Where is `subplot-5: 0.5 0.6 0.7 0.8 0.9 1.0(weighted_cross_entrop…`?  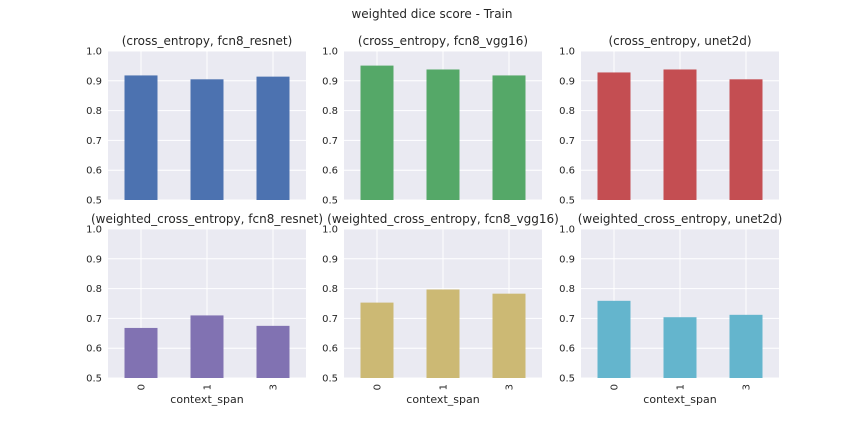 subplot-5: 0.5 0.6 0.7 0.8 0.9 1.0(weighted_cross_entrop… is located at coordinates (440, 309).